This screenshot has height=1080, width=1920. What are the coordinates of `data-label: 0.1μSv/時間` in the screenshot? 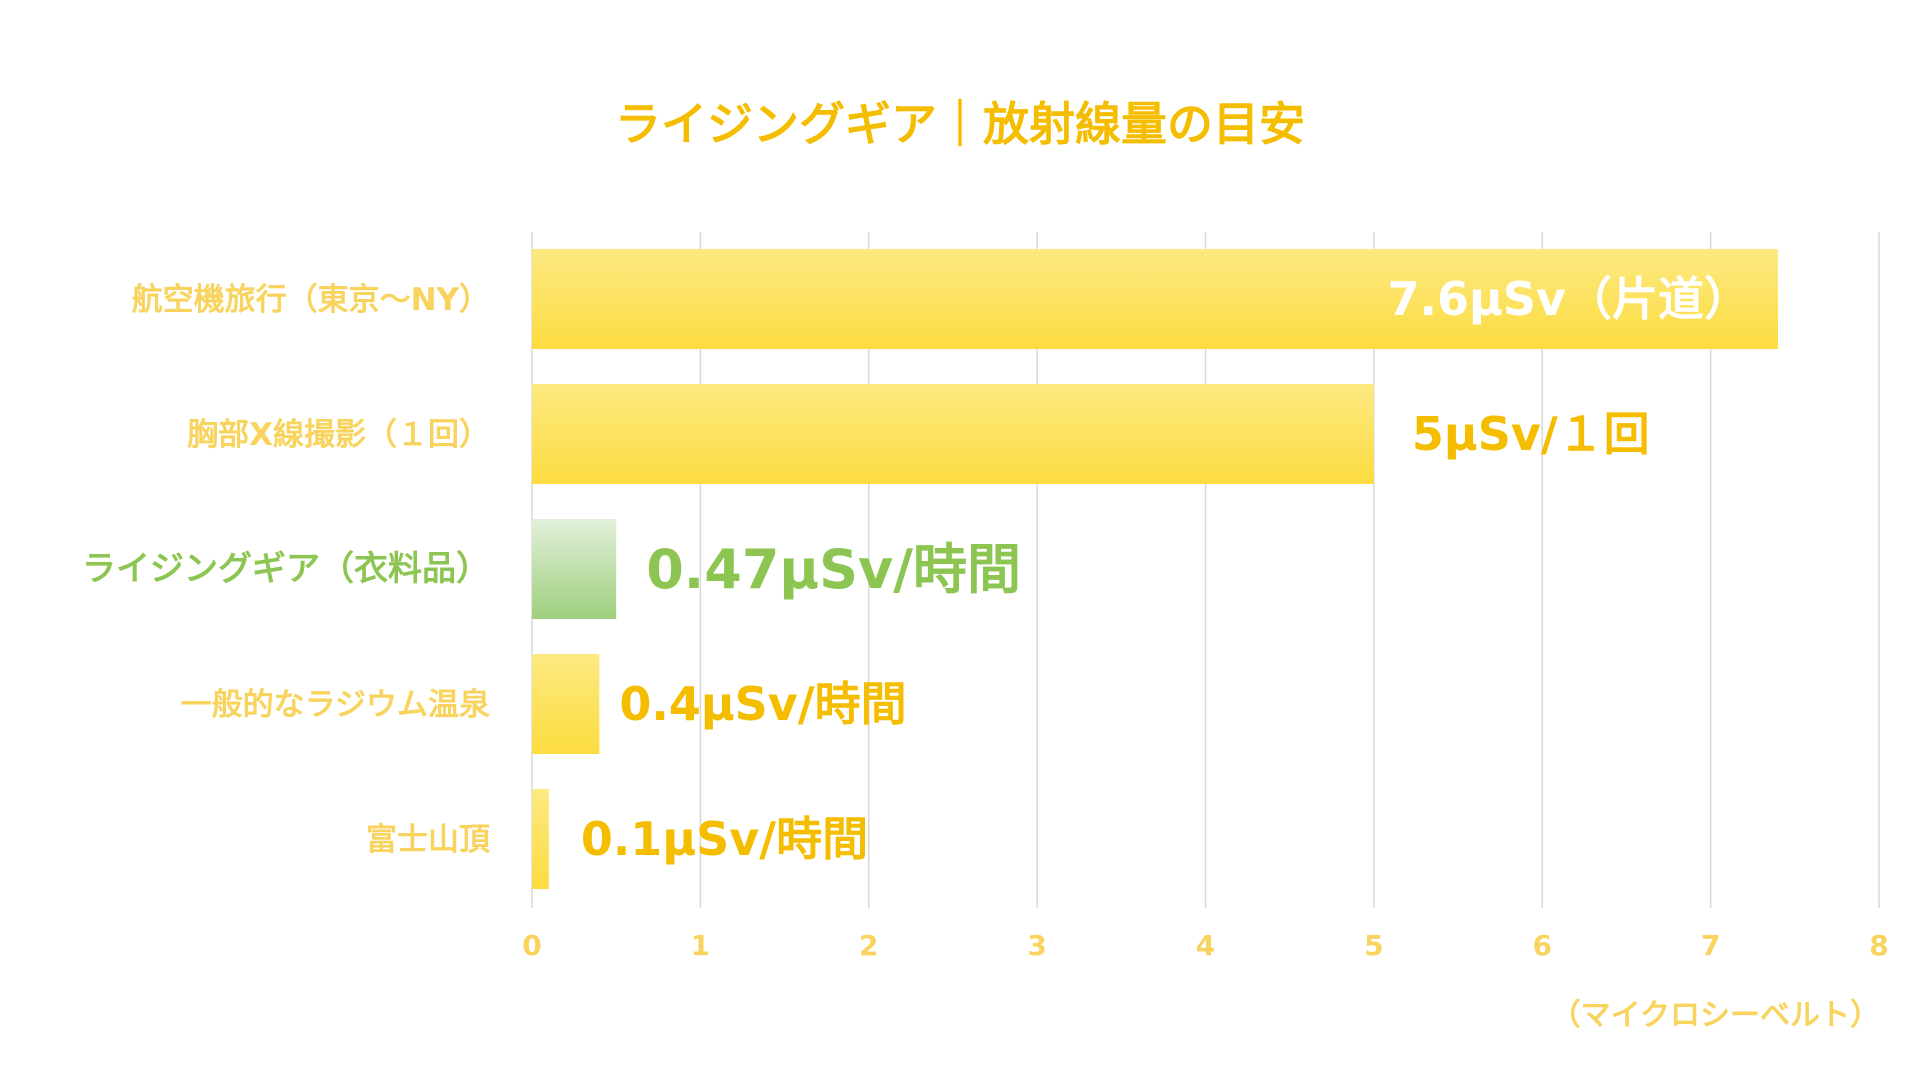 It's located at (724, 839).